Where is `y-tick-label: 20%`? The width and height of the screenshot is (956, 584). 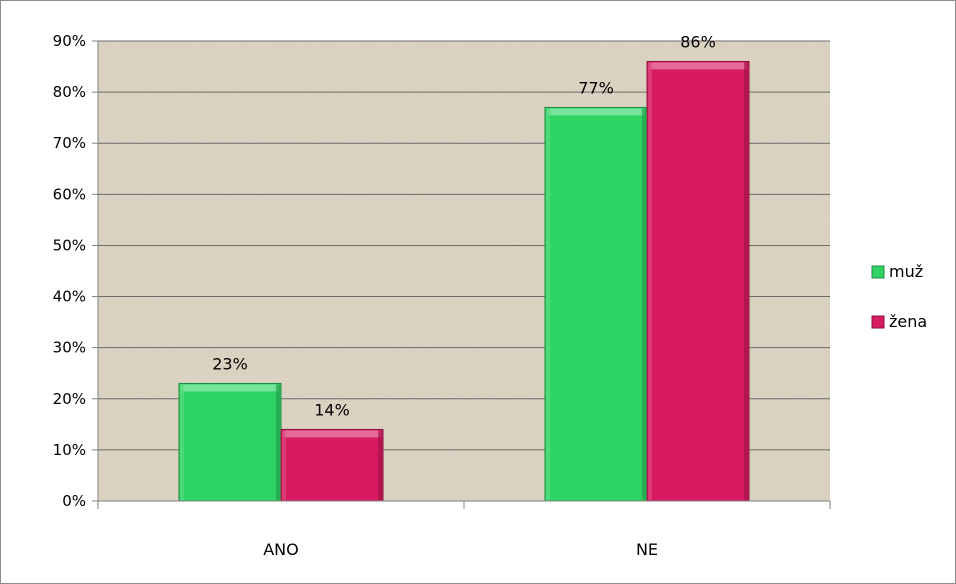
y-tick-label: 20% is located at coordinates (69, 399).